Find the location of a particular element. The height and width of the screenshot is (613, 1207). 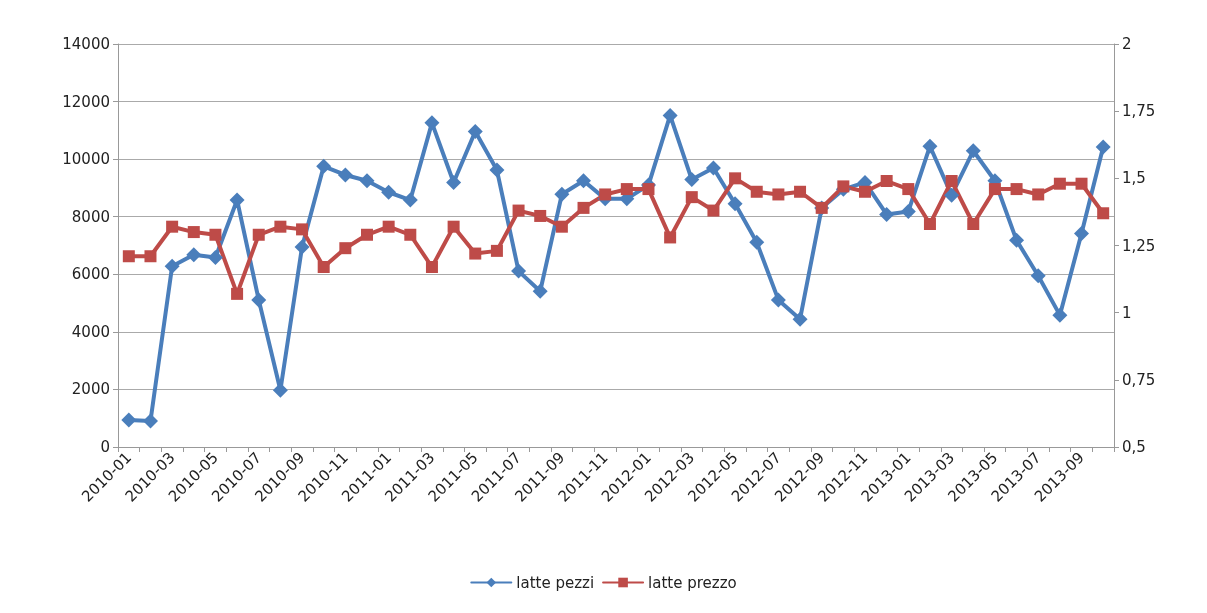

y-tick-label: 12000 is located at coordinates (86, 101).